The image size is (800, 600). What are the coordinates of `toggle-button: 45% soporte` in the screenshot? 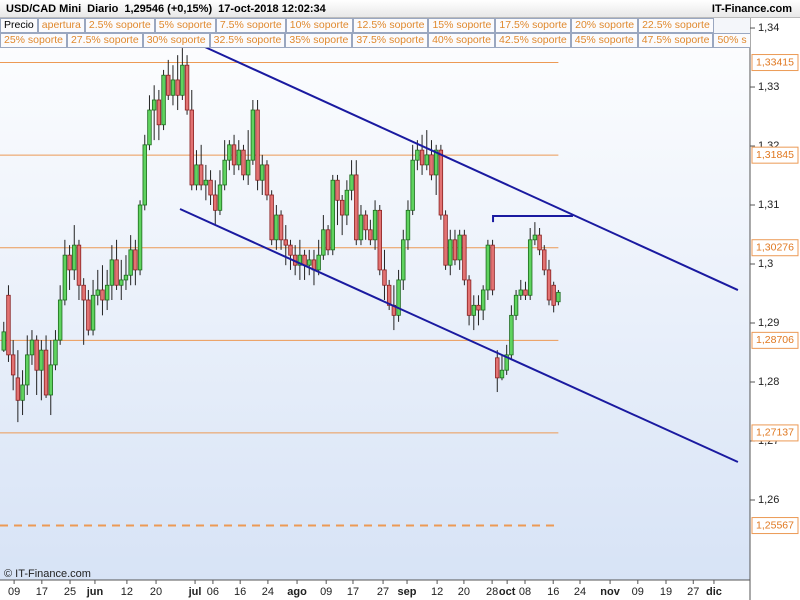 It's located at (604, 40).